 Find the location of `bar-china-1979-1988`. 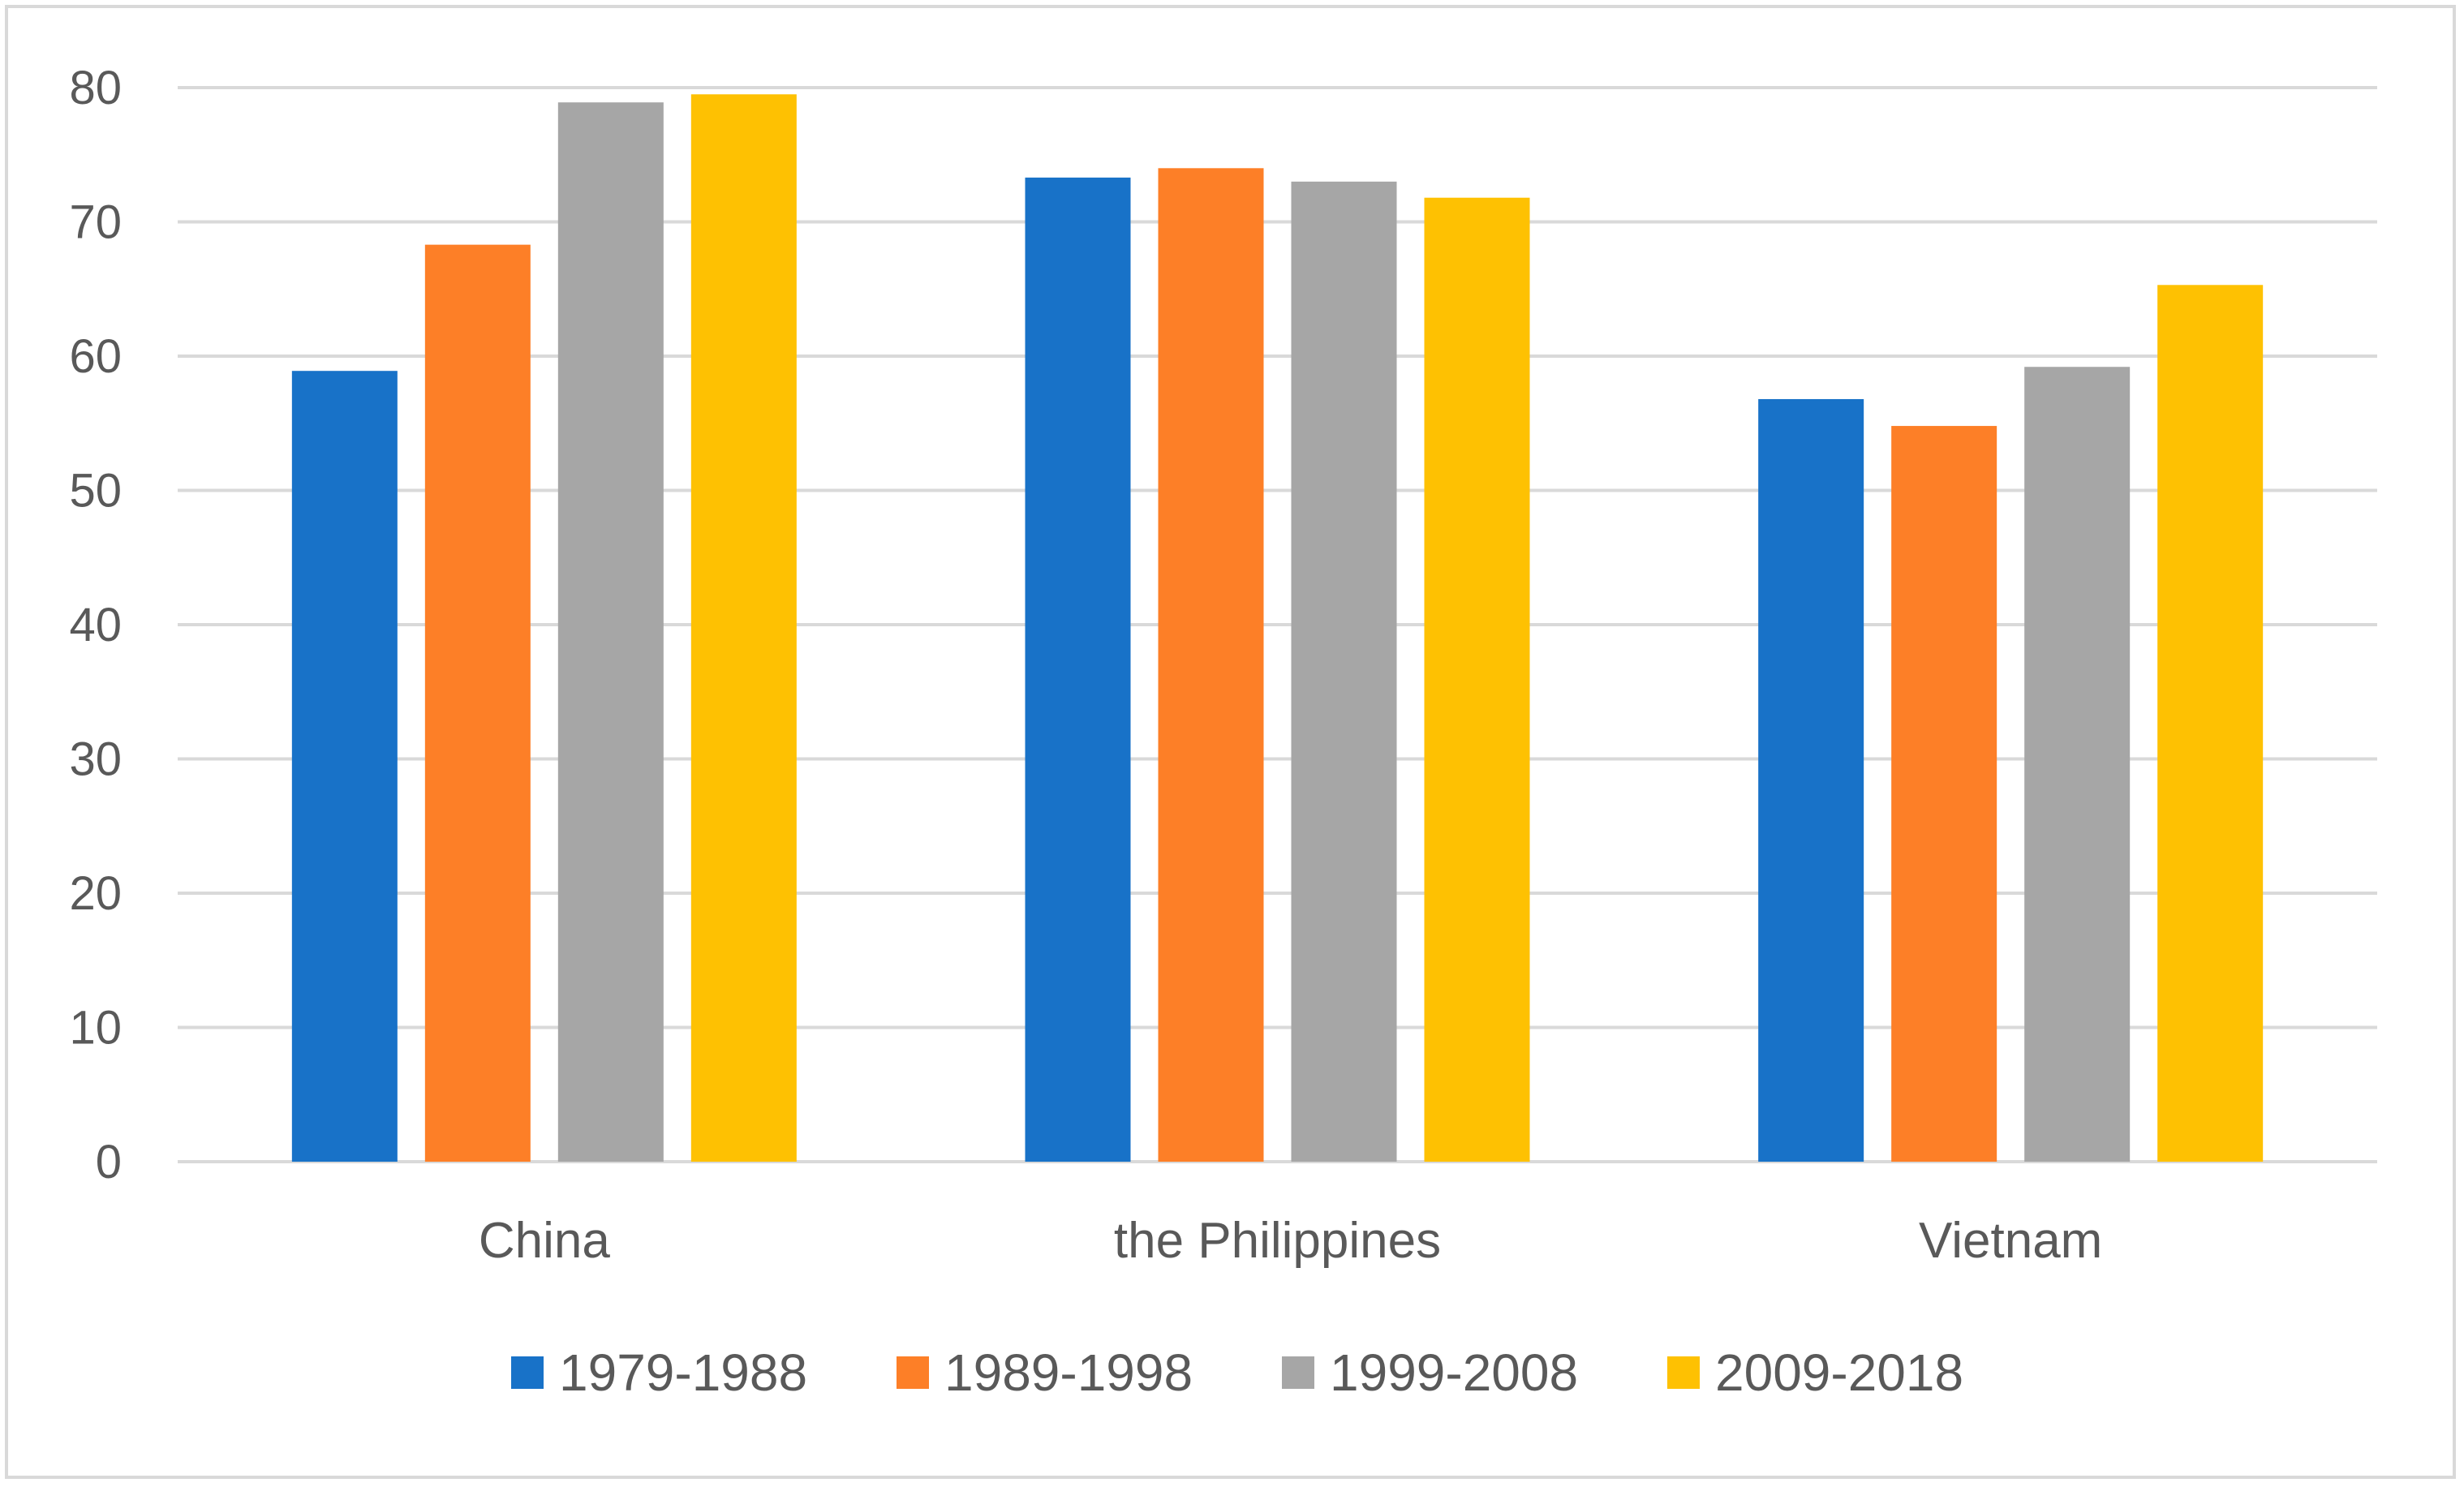

bar-china-1979-1988 is located at coordinates (344, 767).